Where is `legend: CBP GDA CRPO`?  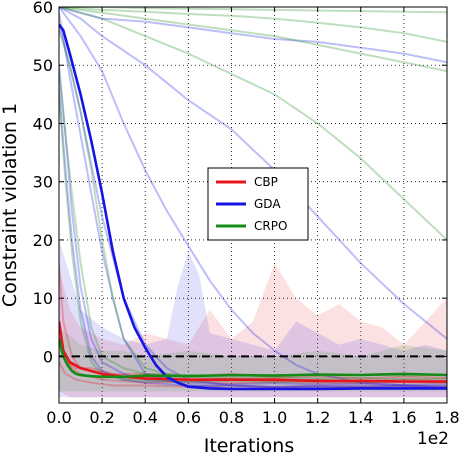
legend: CBP GDA CRPO is located at coordinates (258, 204).